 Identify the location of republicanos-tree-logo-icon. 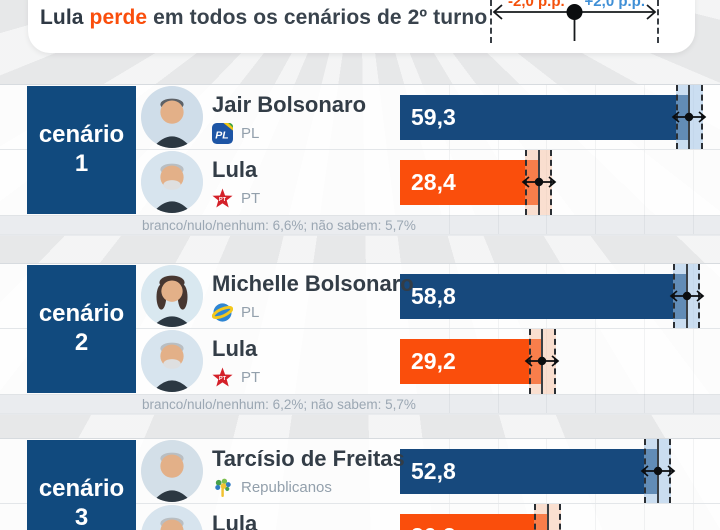
(223, 488).